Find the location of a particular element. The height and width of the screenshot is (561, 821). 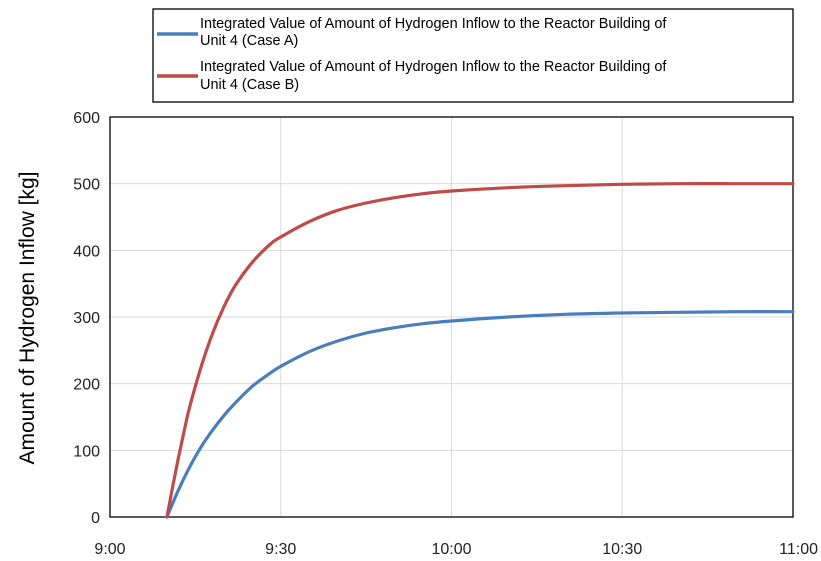

y-axis-title: Amount of Hydrogen Inflow [kg] is located at coordinates (27, 318).